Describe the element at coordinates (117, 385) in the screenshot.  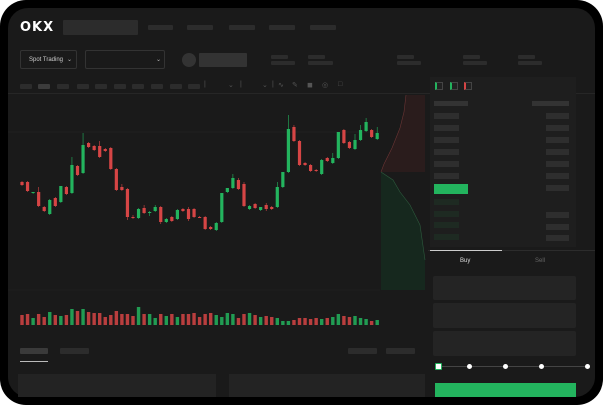
I see `orders-panel` at that location.